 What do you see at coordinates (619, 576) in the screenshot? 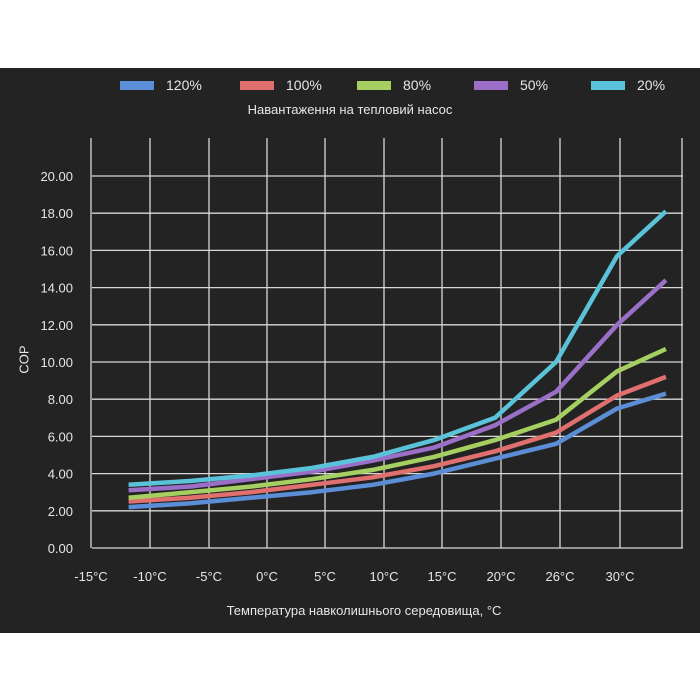
I see `x-tick-label: 30°C` at bounding box center [619, 576].